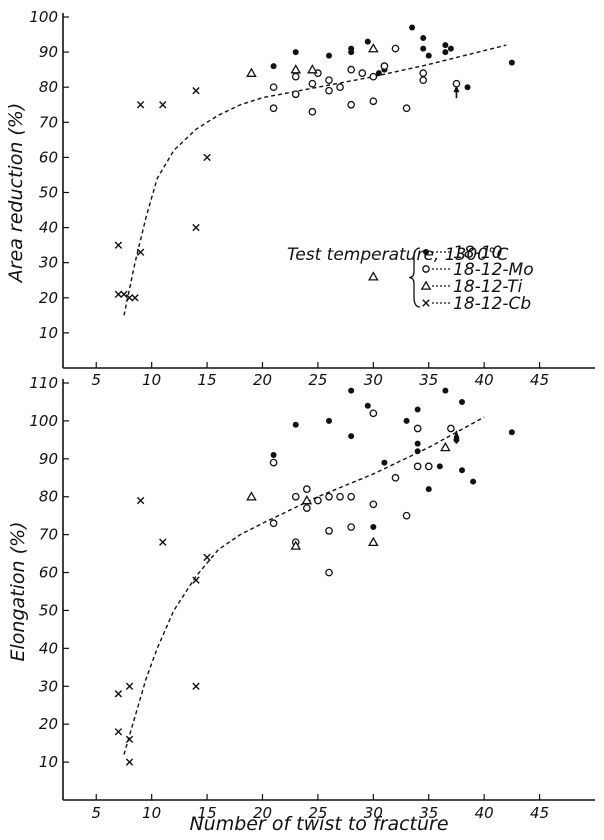 The width and height of the screenshot is (604, 840). Describe the element at coordinates (484, 380) in the screenshot. I see `x-tick-label: 40` at that location.